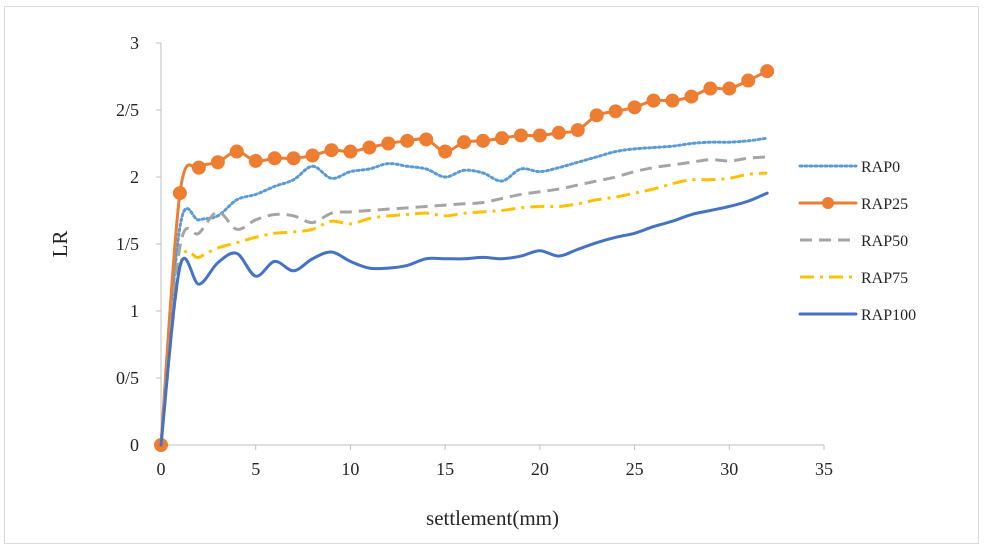  What do you see at coordinates (127, 110) in the screenshot?
I see `y-tick-label: 2/5` at bounding box center [127, 110].